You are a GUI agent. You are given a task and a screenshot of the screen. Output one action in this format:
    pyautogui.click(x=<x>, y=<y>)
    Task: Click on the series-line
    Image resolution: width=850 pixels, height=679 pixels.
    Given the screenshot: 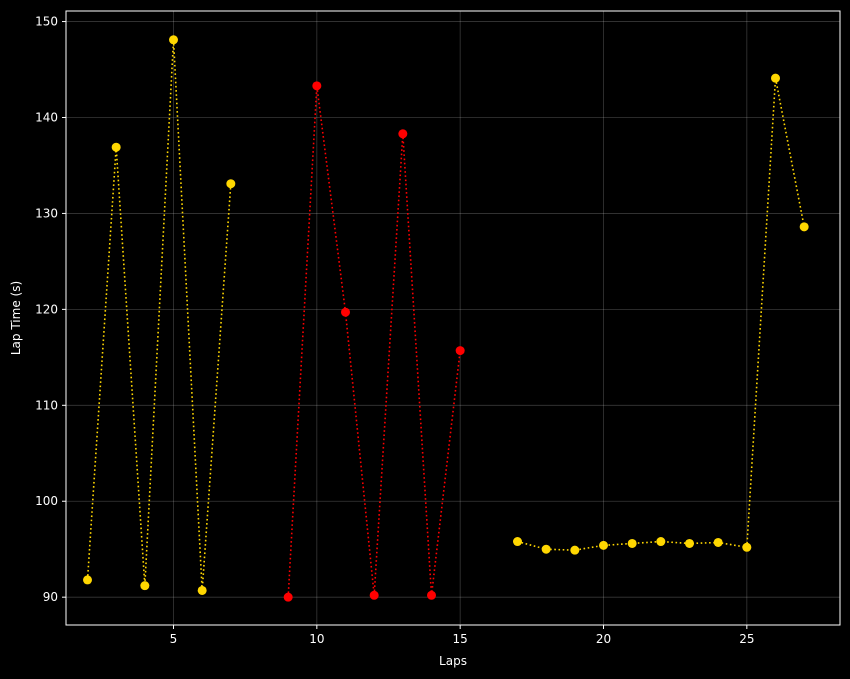 What is the action you would take?
    pyautogui.click(x=159, y=315)
    